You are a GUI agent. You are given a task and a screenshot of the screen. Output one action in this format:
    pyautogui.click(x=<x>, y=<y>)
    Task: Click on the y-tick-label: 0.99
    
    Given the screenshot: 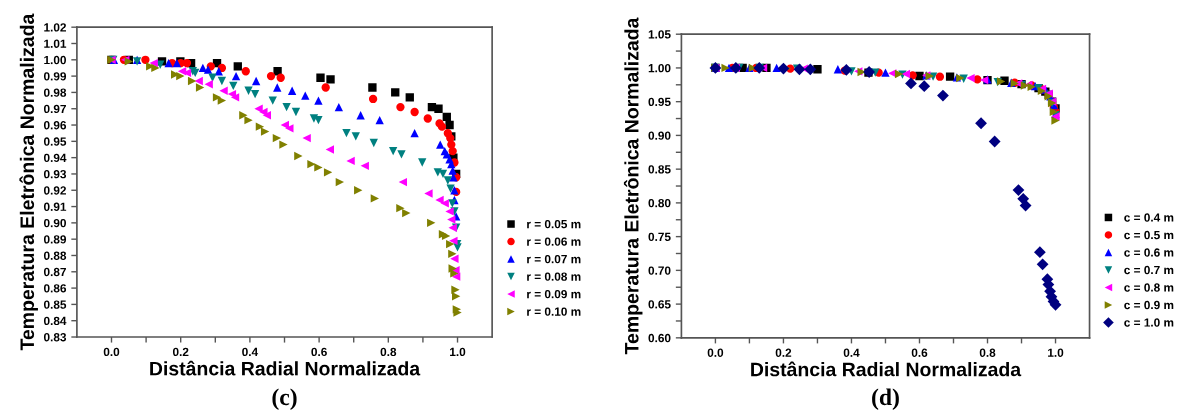 What is the action you would take?
    pyautogui.click(x=55, y=76)
    